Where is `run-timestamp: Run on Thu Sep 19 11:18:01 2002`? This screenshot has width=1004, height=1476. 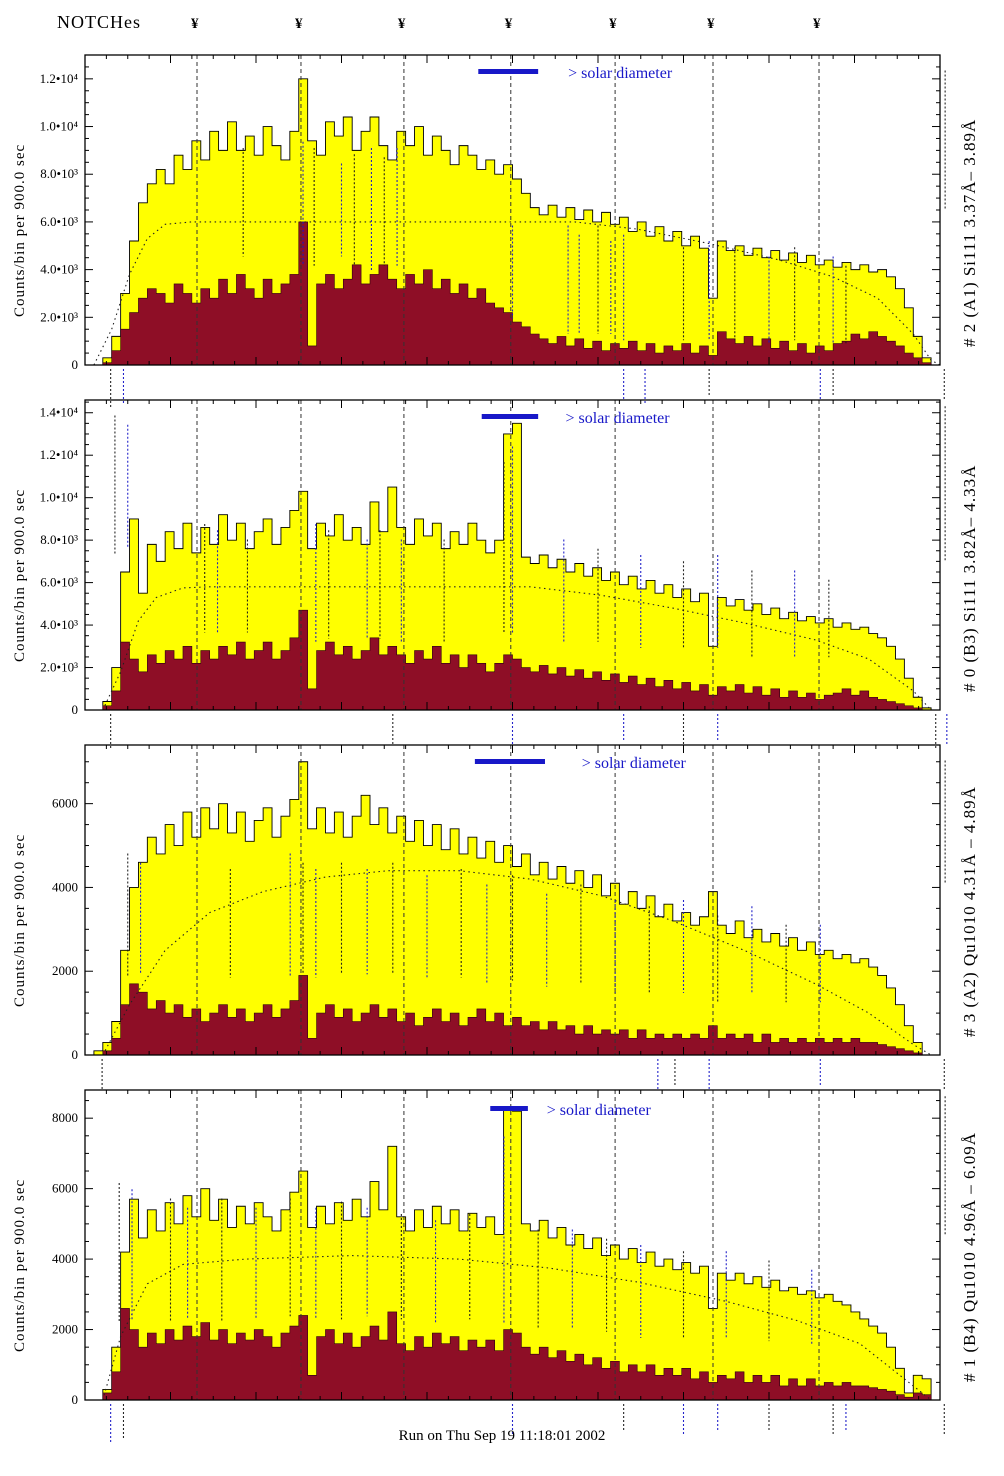
run-timestamp: Run on Thu Sep 19 11:18:01 2002 is located at coordinates (502, 1436).